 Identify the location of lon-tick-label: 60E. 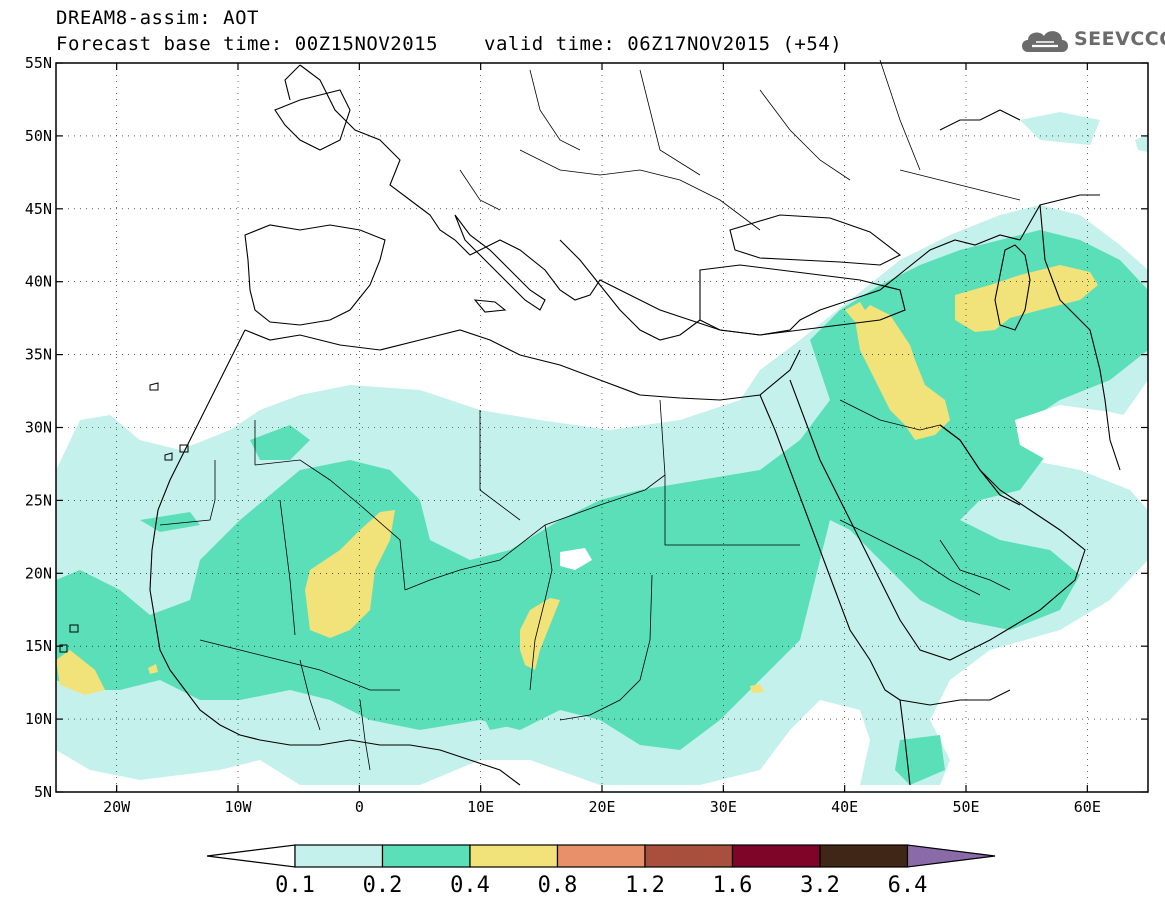
(1087, 807).